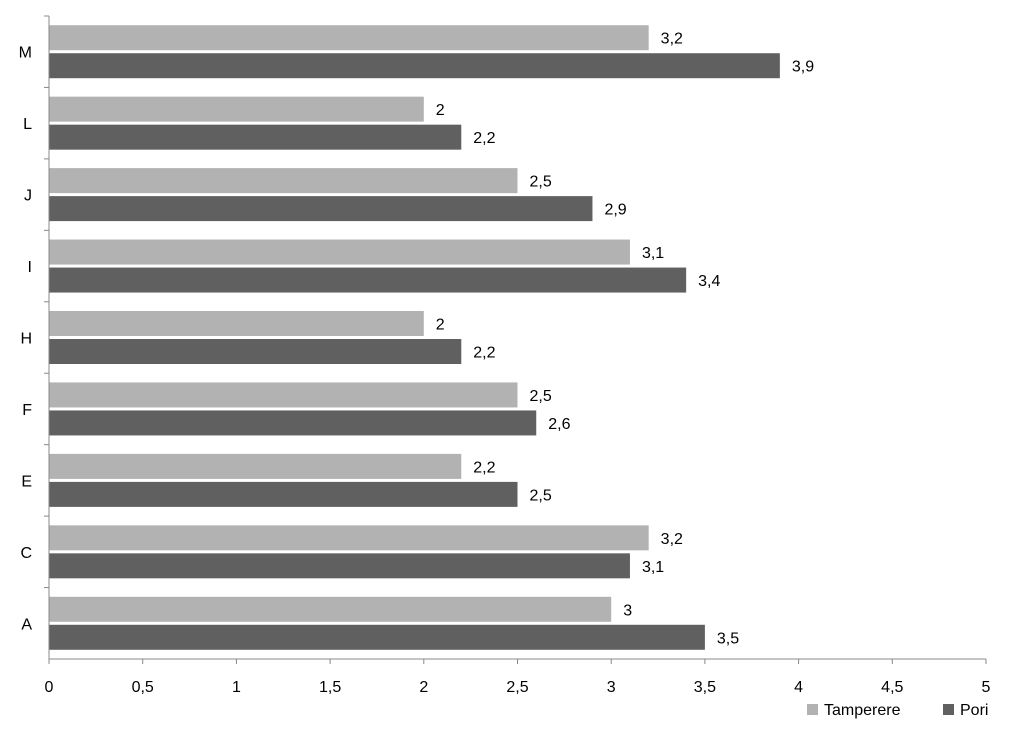 The width and height of the screenshot is (1014, 738). What do you see at coordinates (236, 109) in the screenshot?
I see `bar-tamperere-L` at bounding box center [236, 109].